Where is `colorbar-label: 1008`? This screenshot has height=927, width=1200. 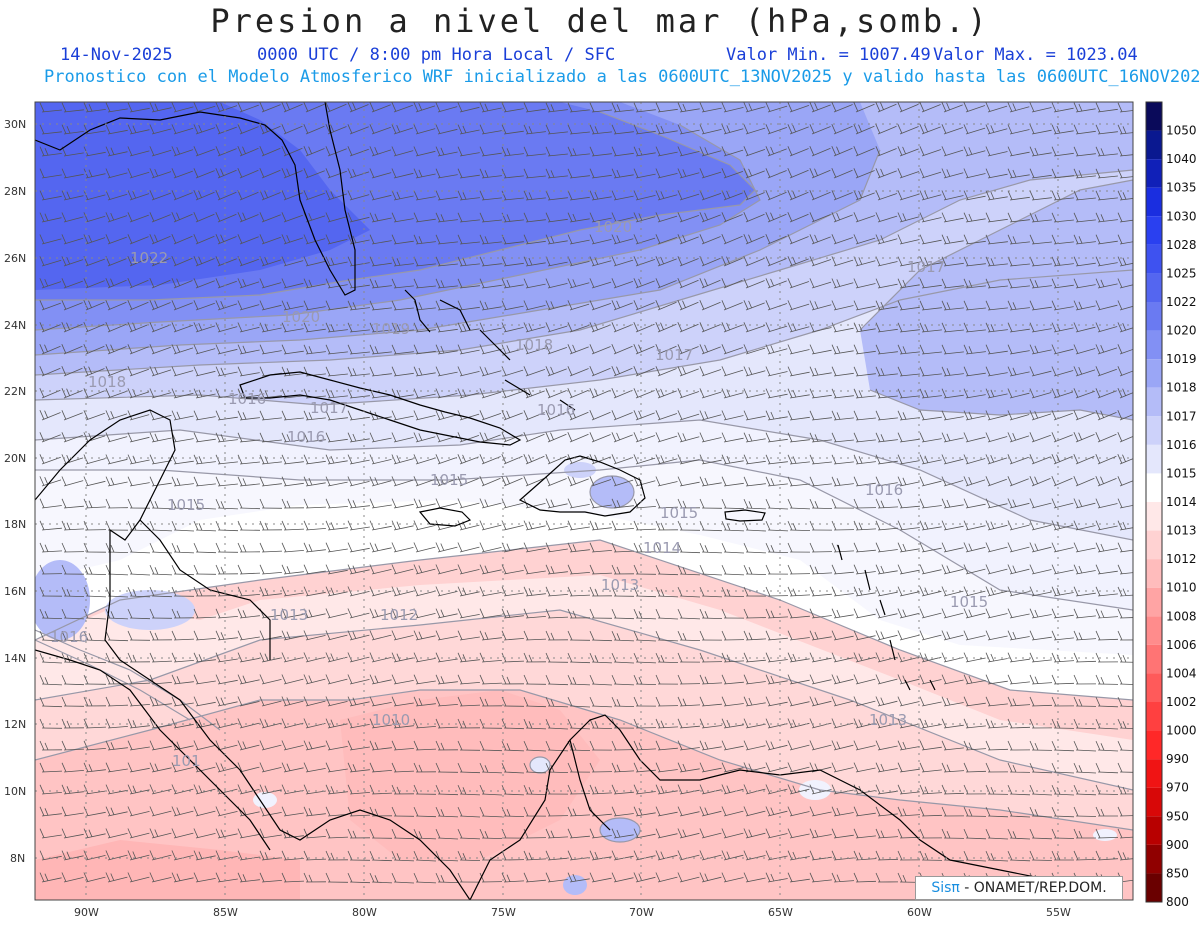
colorbar-label: 1008 is located at coordinates (1181, 616).